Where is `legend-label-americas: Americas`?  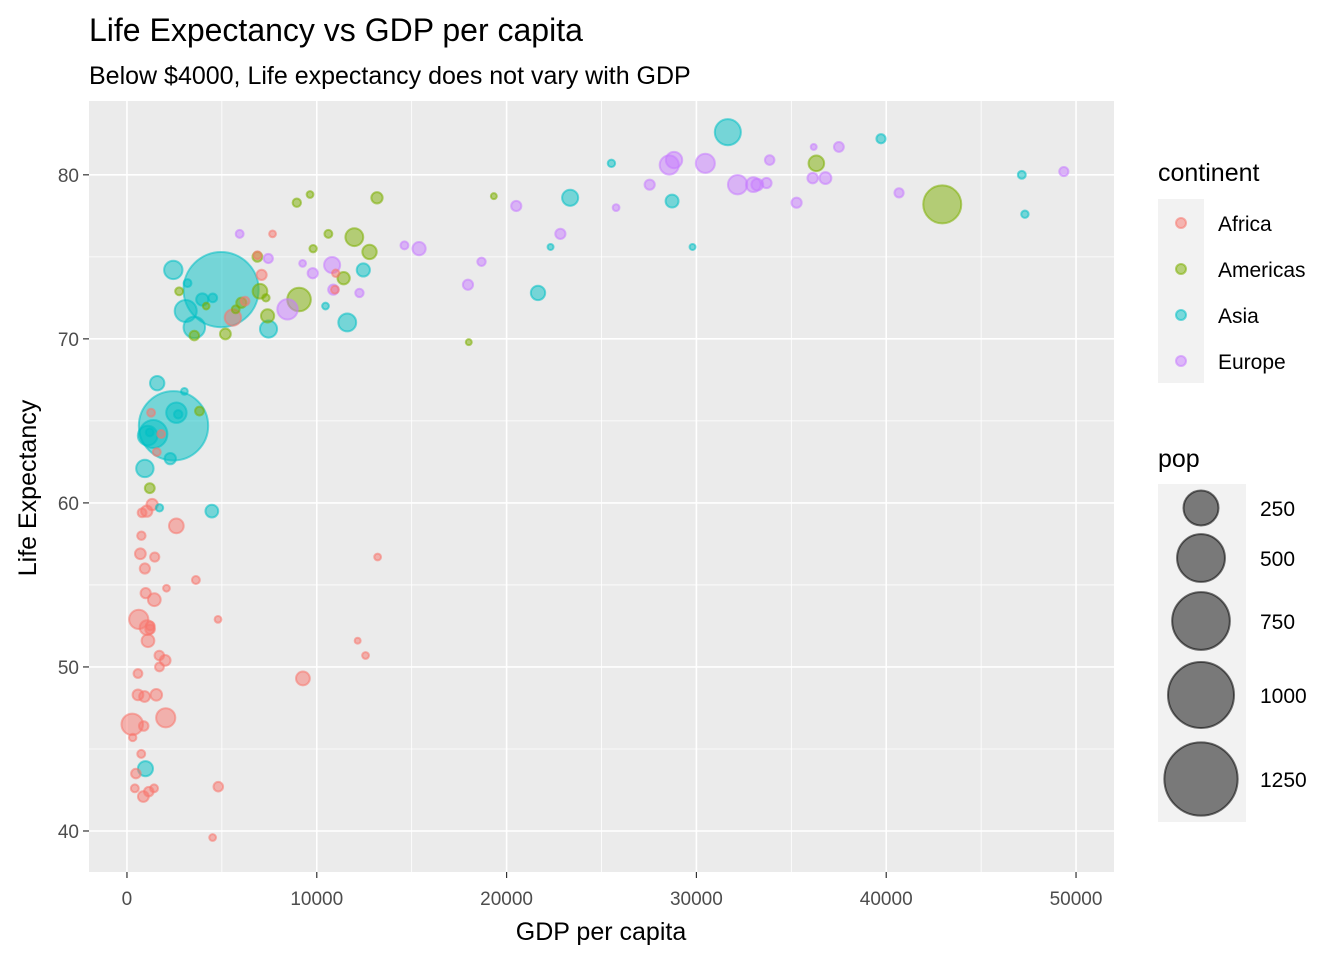
legend-label-americas: Americas is located at coordinates (1262, 270).